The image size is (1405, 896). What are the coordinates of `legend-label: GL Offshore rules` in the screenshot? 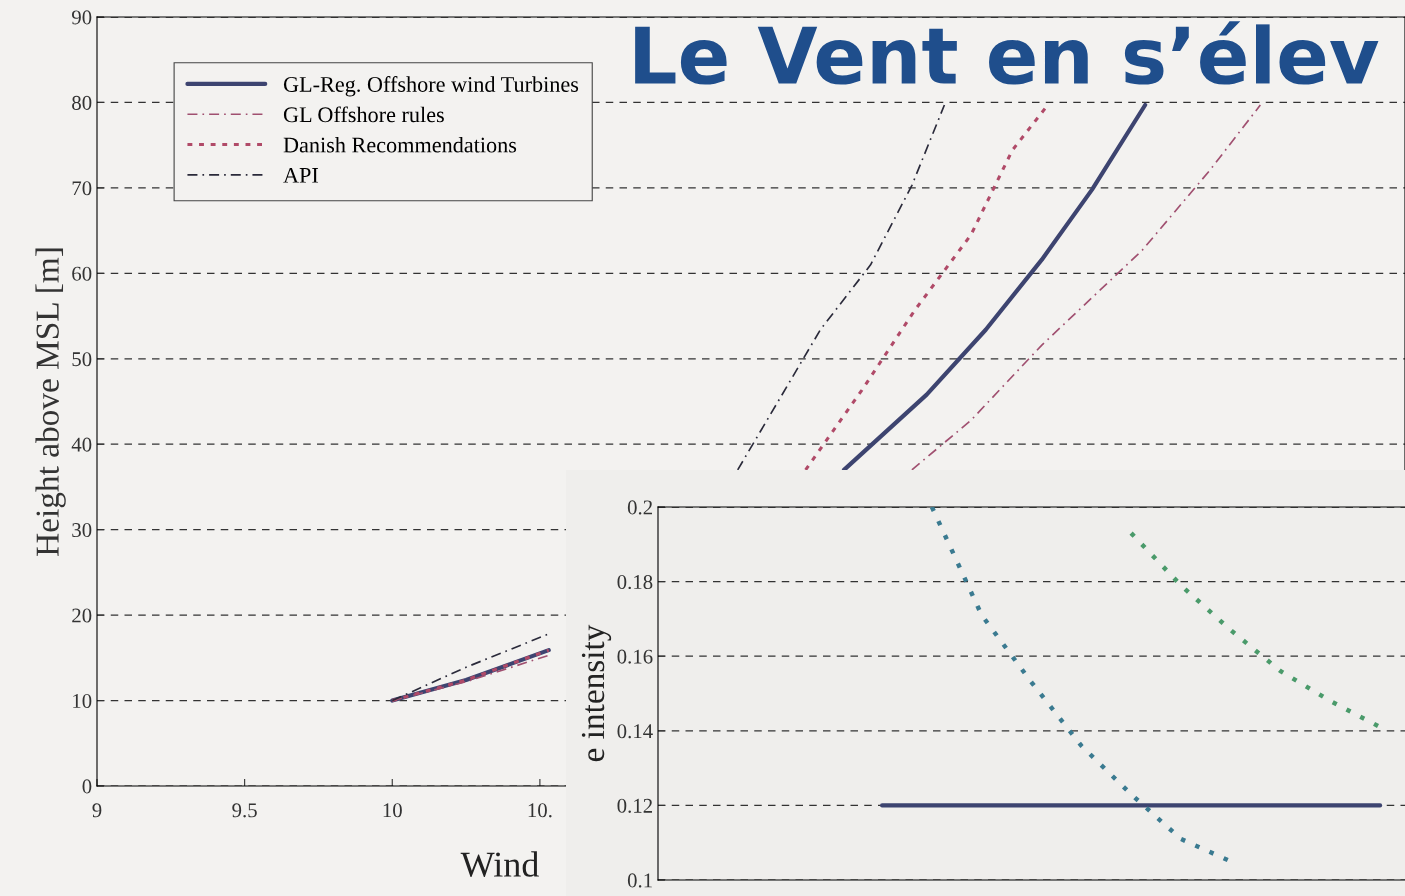 It's located at (363, 114).